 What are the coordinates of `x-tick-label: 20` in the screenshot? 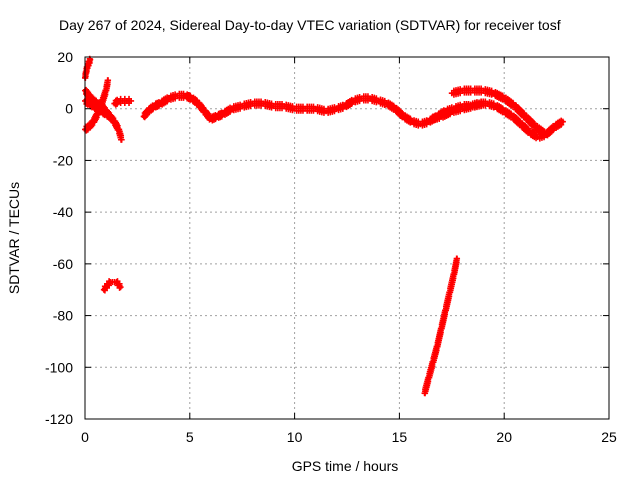 It's located at (504, 437).